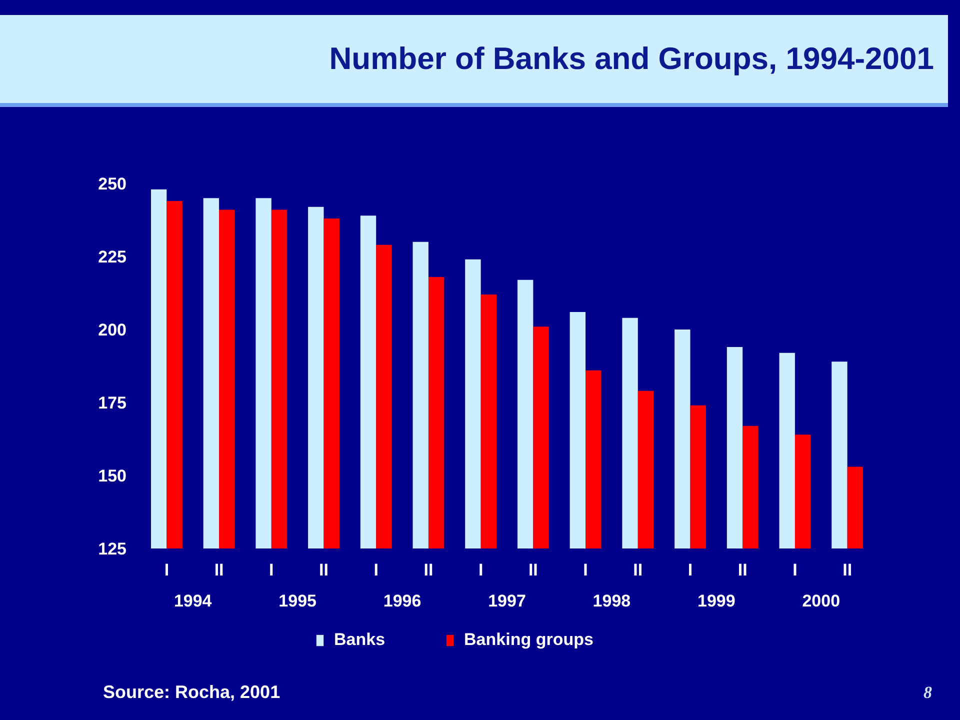  Describe the element at coordinates (112, 330) in the screenshot. I see `y-tick-label: 200` at that location.